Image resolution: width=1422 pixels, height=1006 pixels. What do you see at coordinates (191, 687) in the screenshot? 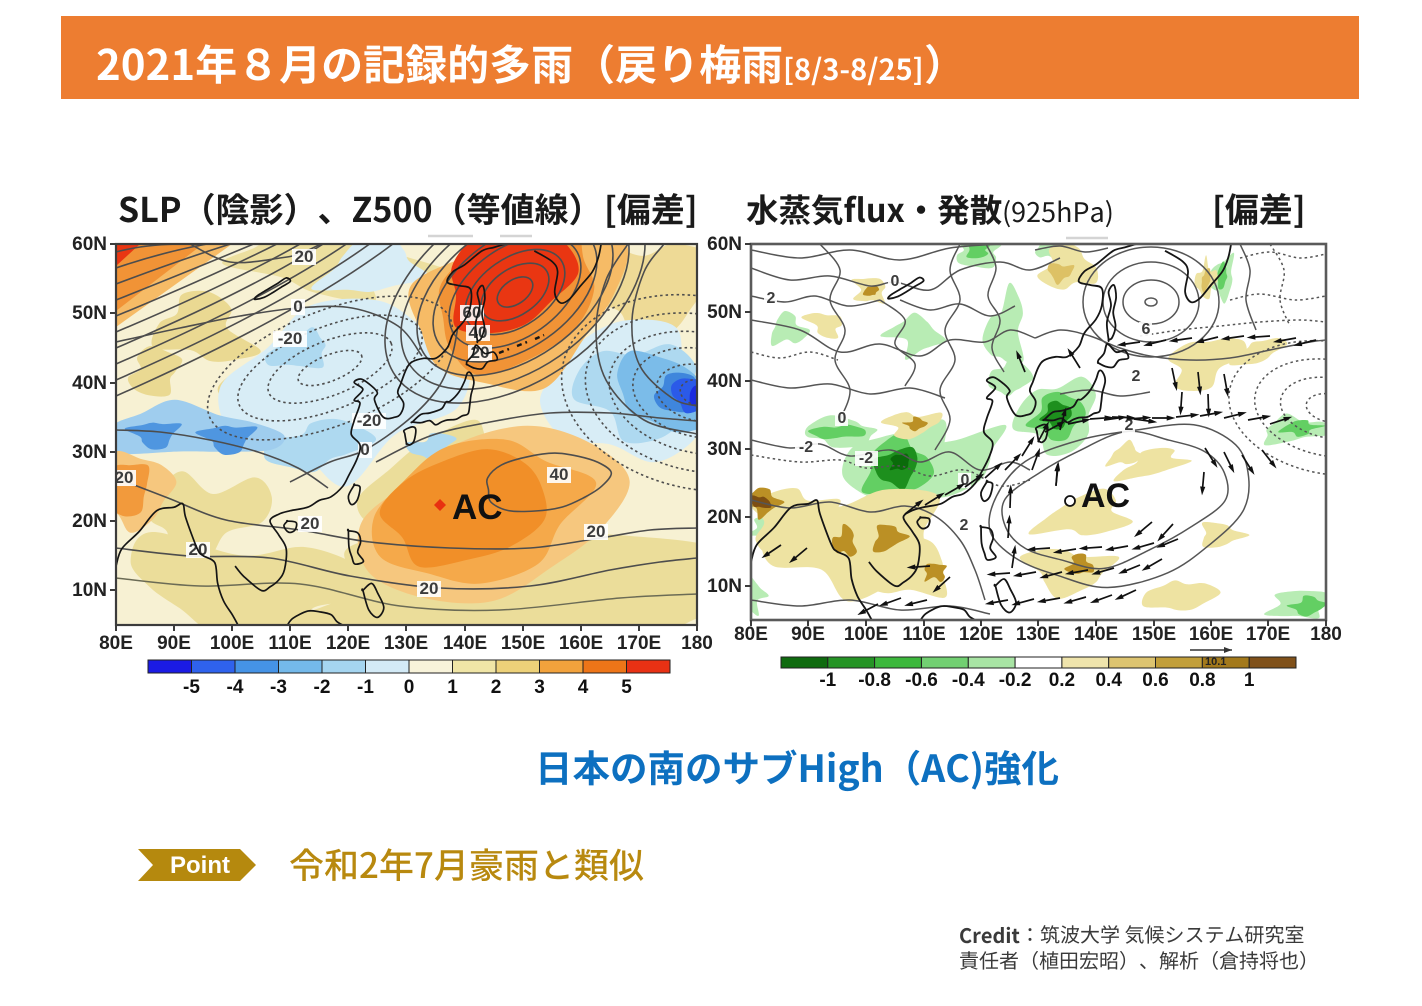
I see `svg-text: -5` at bounding box center [191, 687].